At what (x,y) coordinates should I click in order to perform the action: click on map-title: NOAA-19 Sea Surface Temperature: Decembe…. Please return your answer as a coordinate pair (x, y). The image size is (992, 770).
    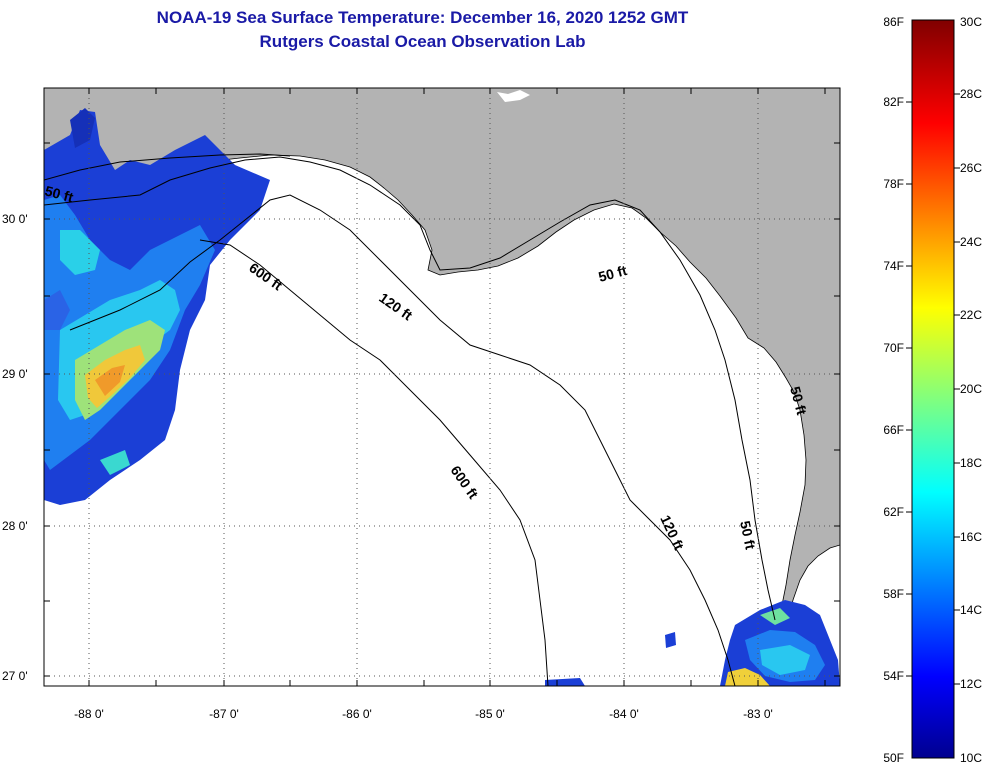
    Looking at the image, I should click on (422, 17).